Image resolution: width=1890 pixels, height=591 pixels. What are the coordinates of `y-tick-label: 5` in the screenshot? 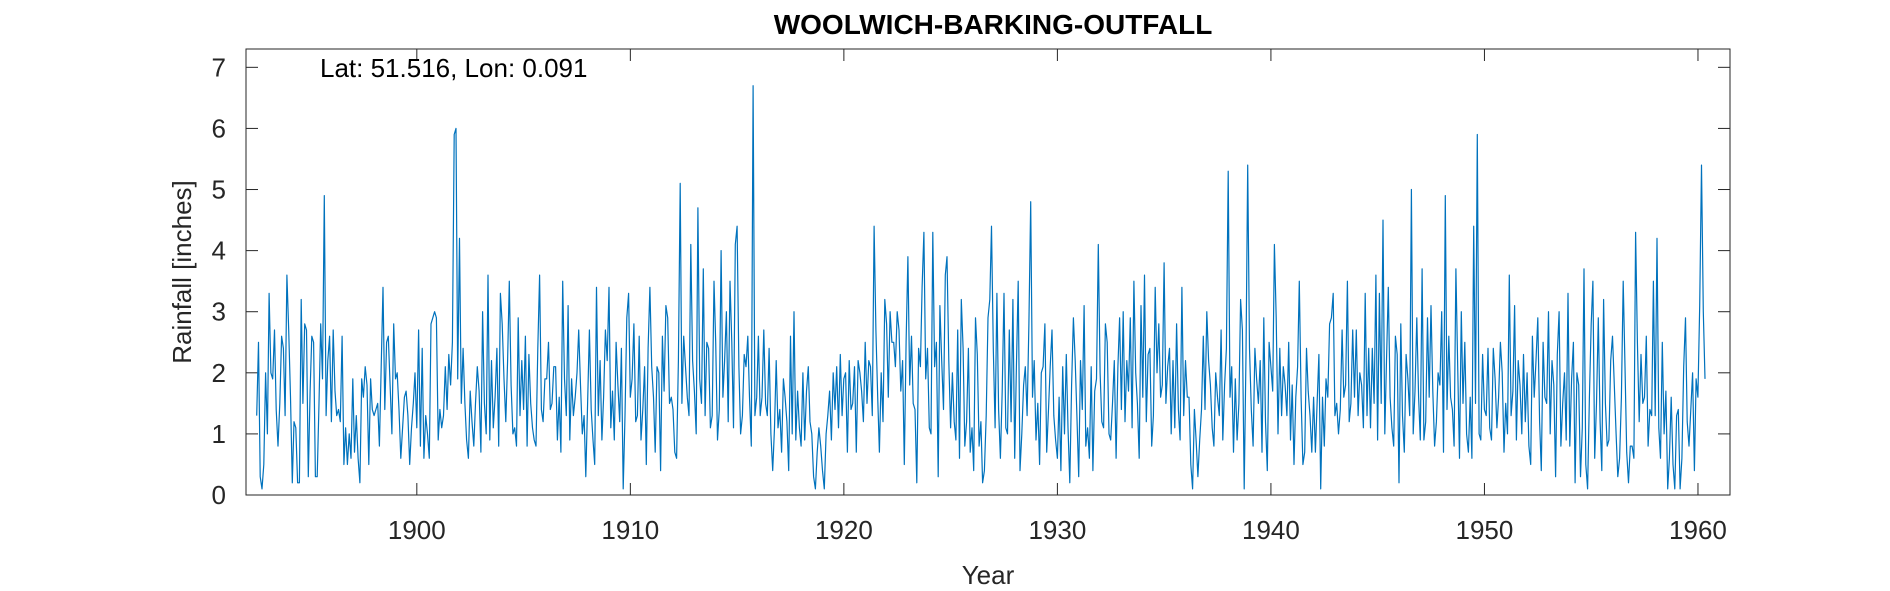 It's located at (219, 190).